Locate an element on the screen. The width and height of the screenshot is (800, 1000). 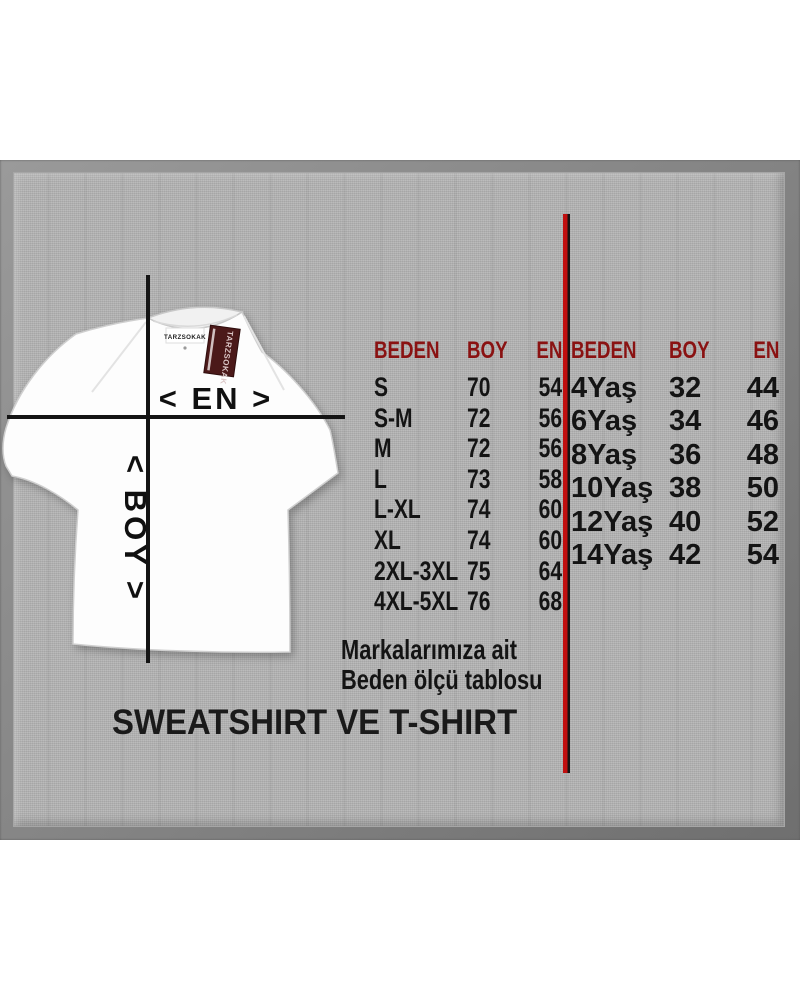
width-cell: 48 is located at coordinates (762, 454).